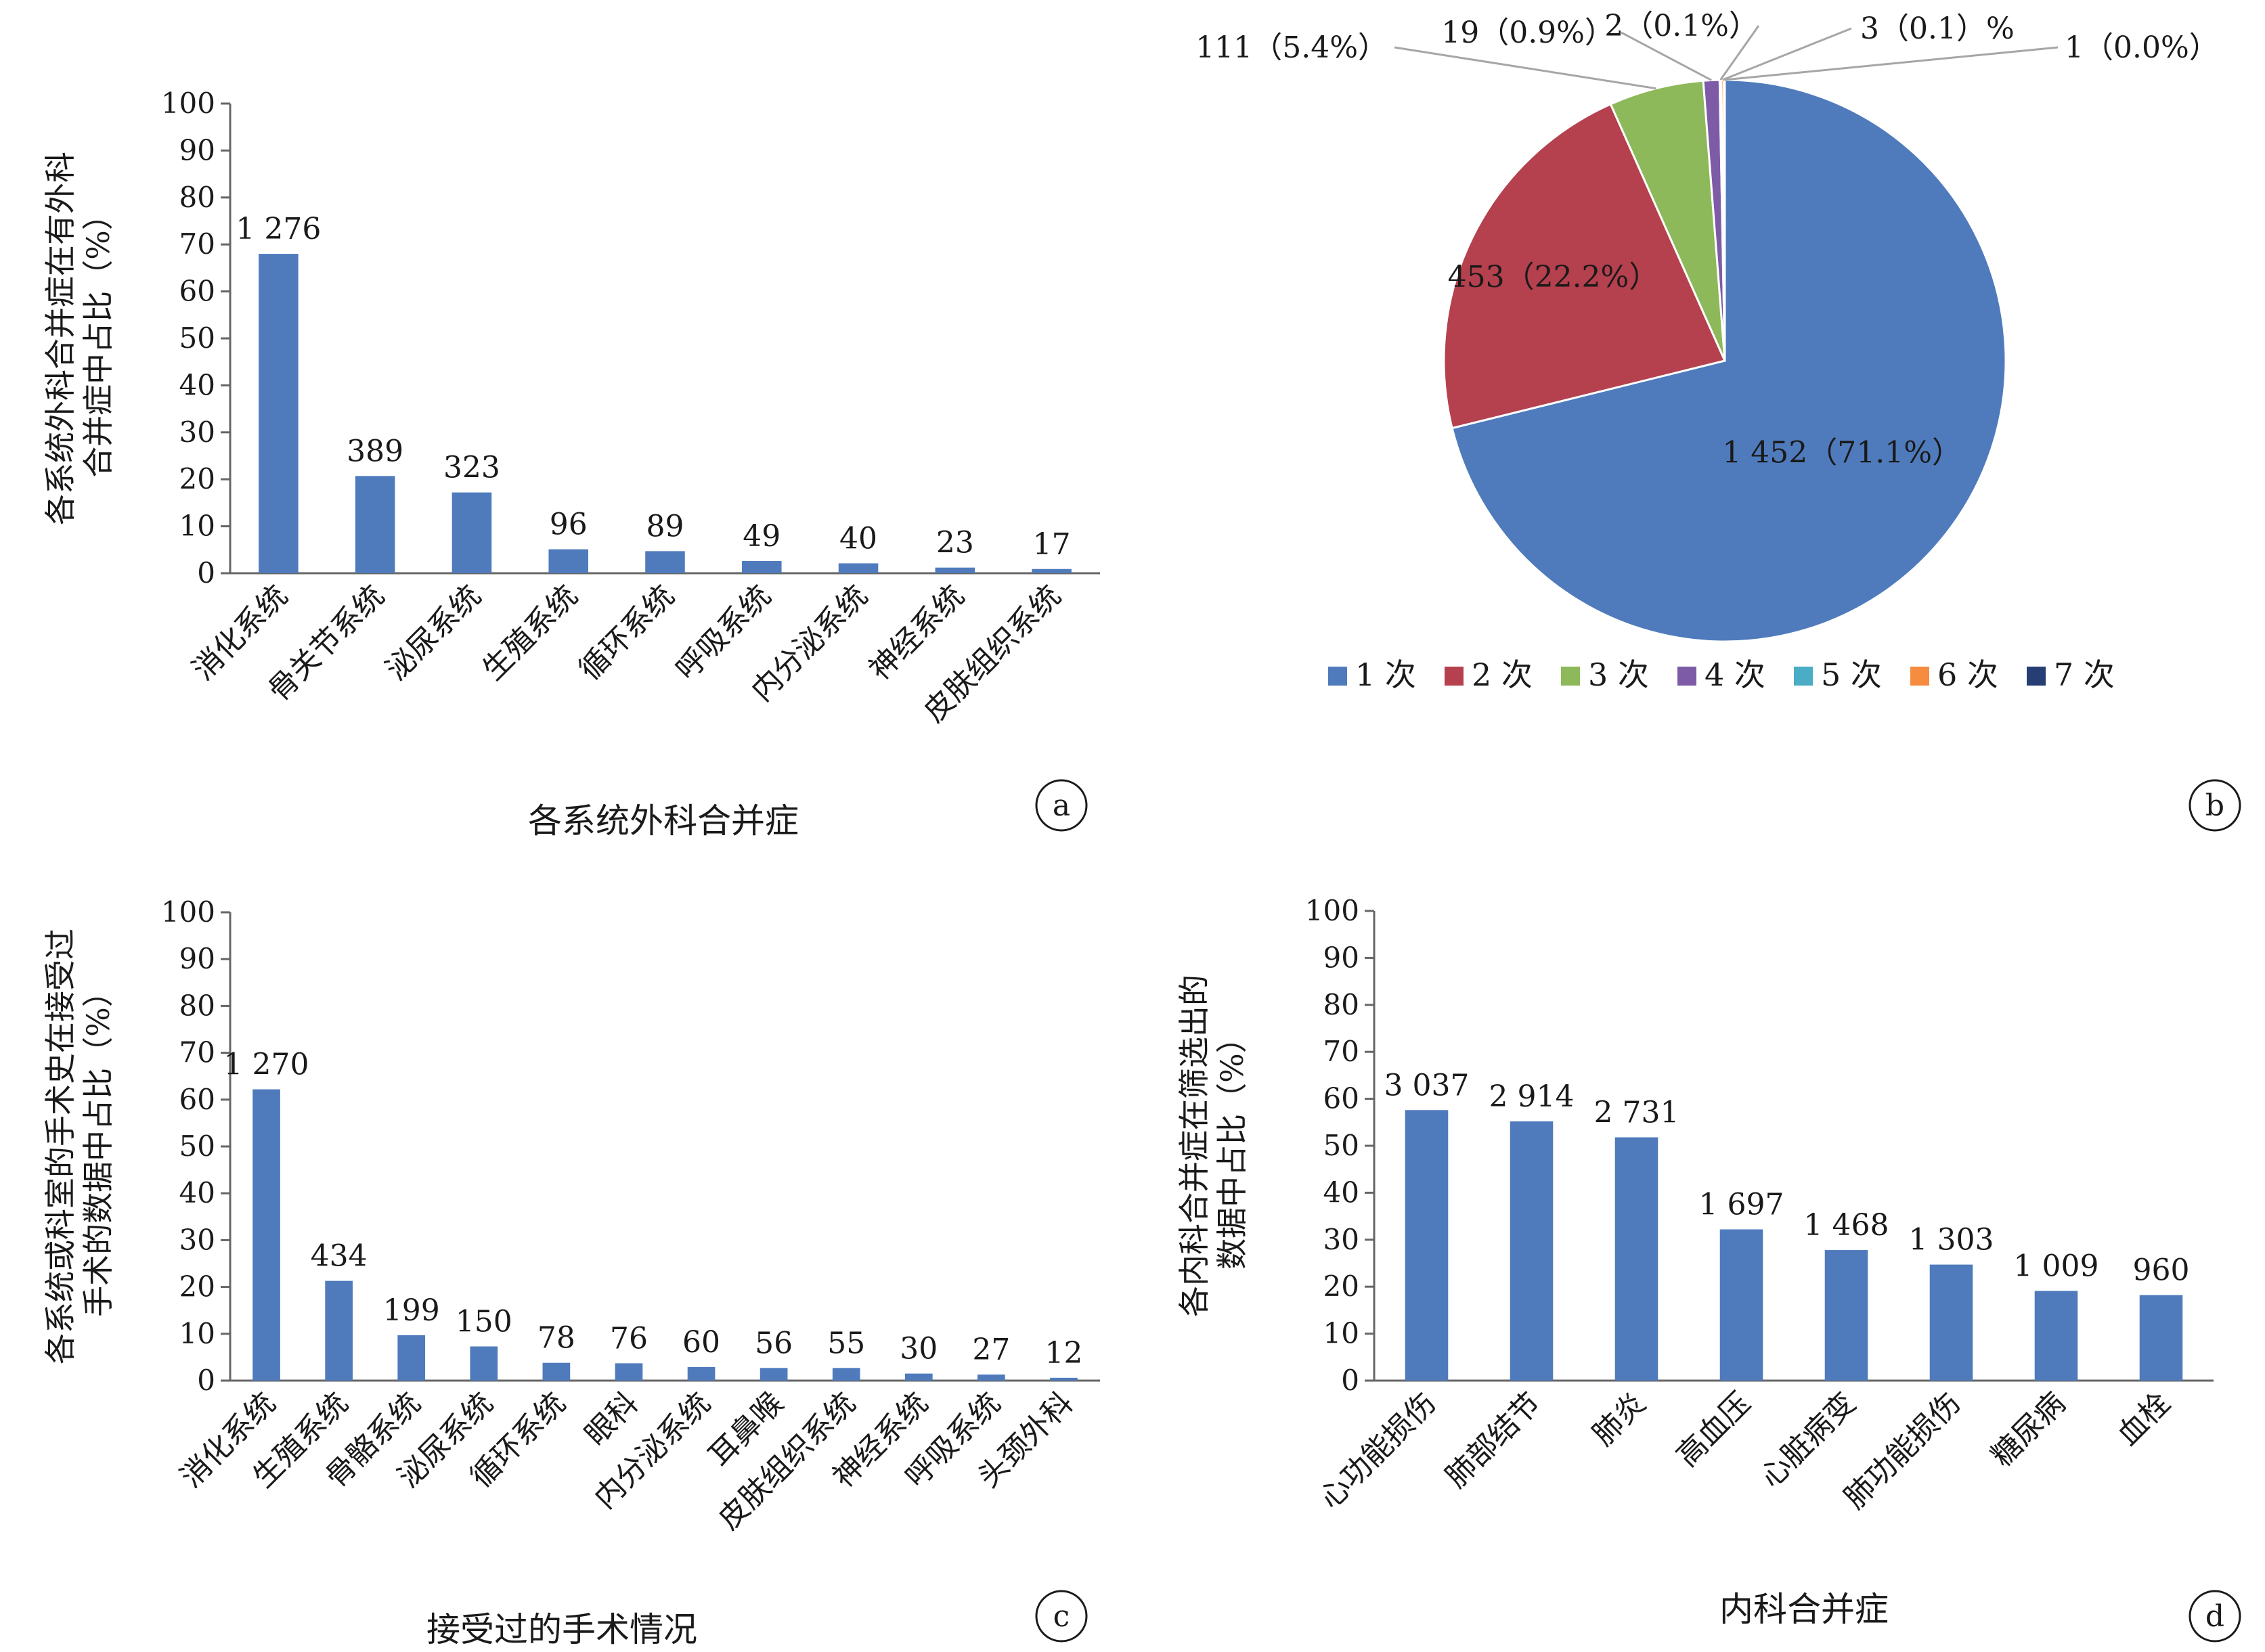 This screenshot has width=2265, height=1652. What do you see at coordinates (846, 1343) in the screenshot?
I see `bar-data-label: 55` at bounding box center [846, 1343].